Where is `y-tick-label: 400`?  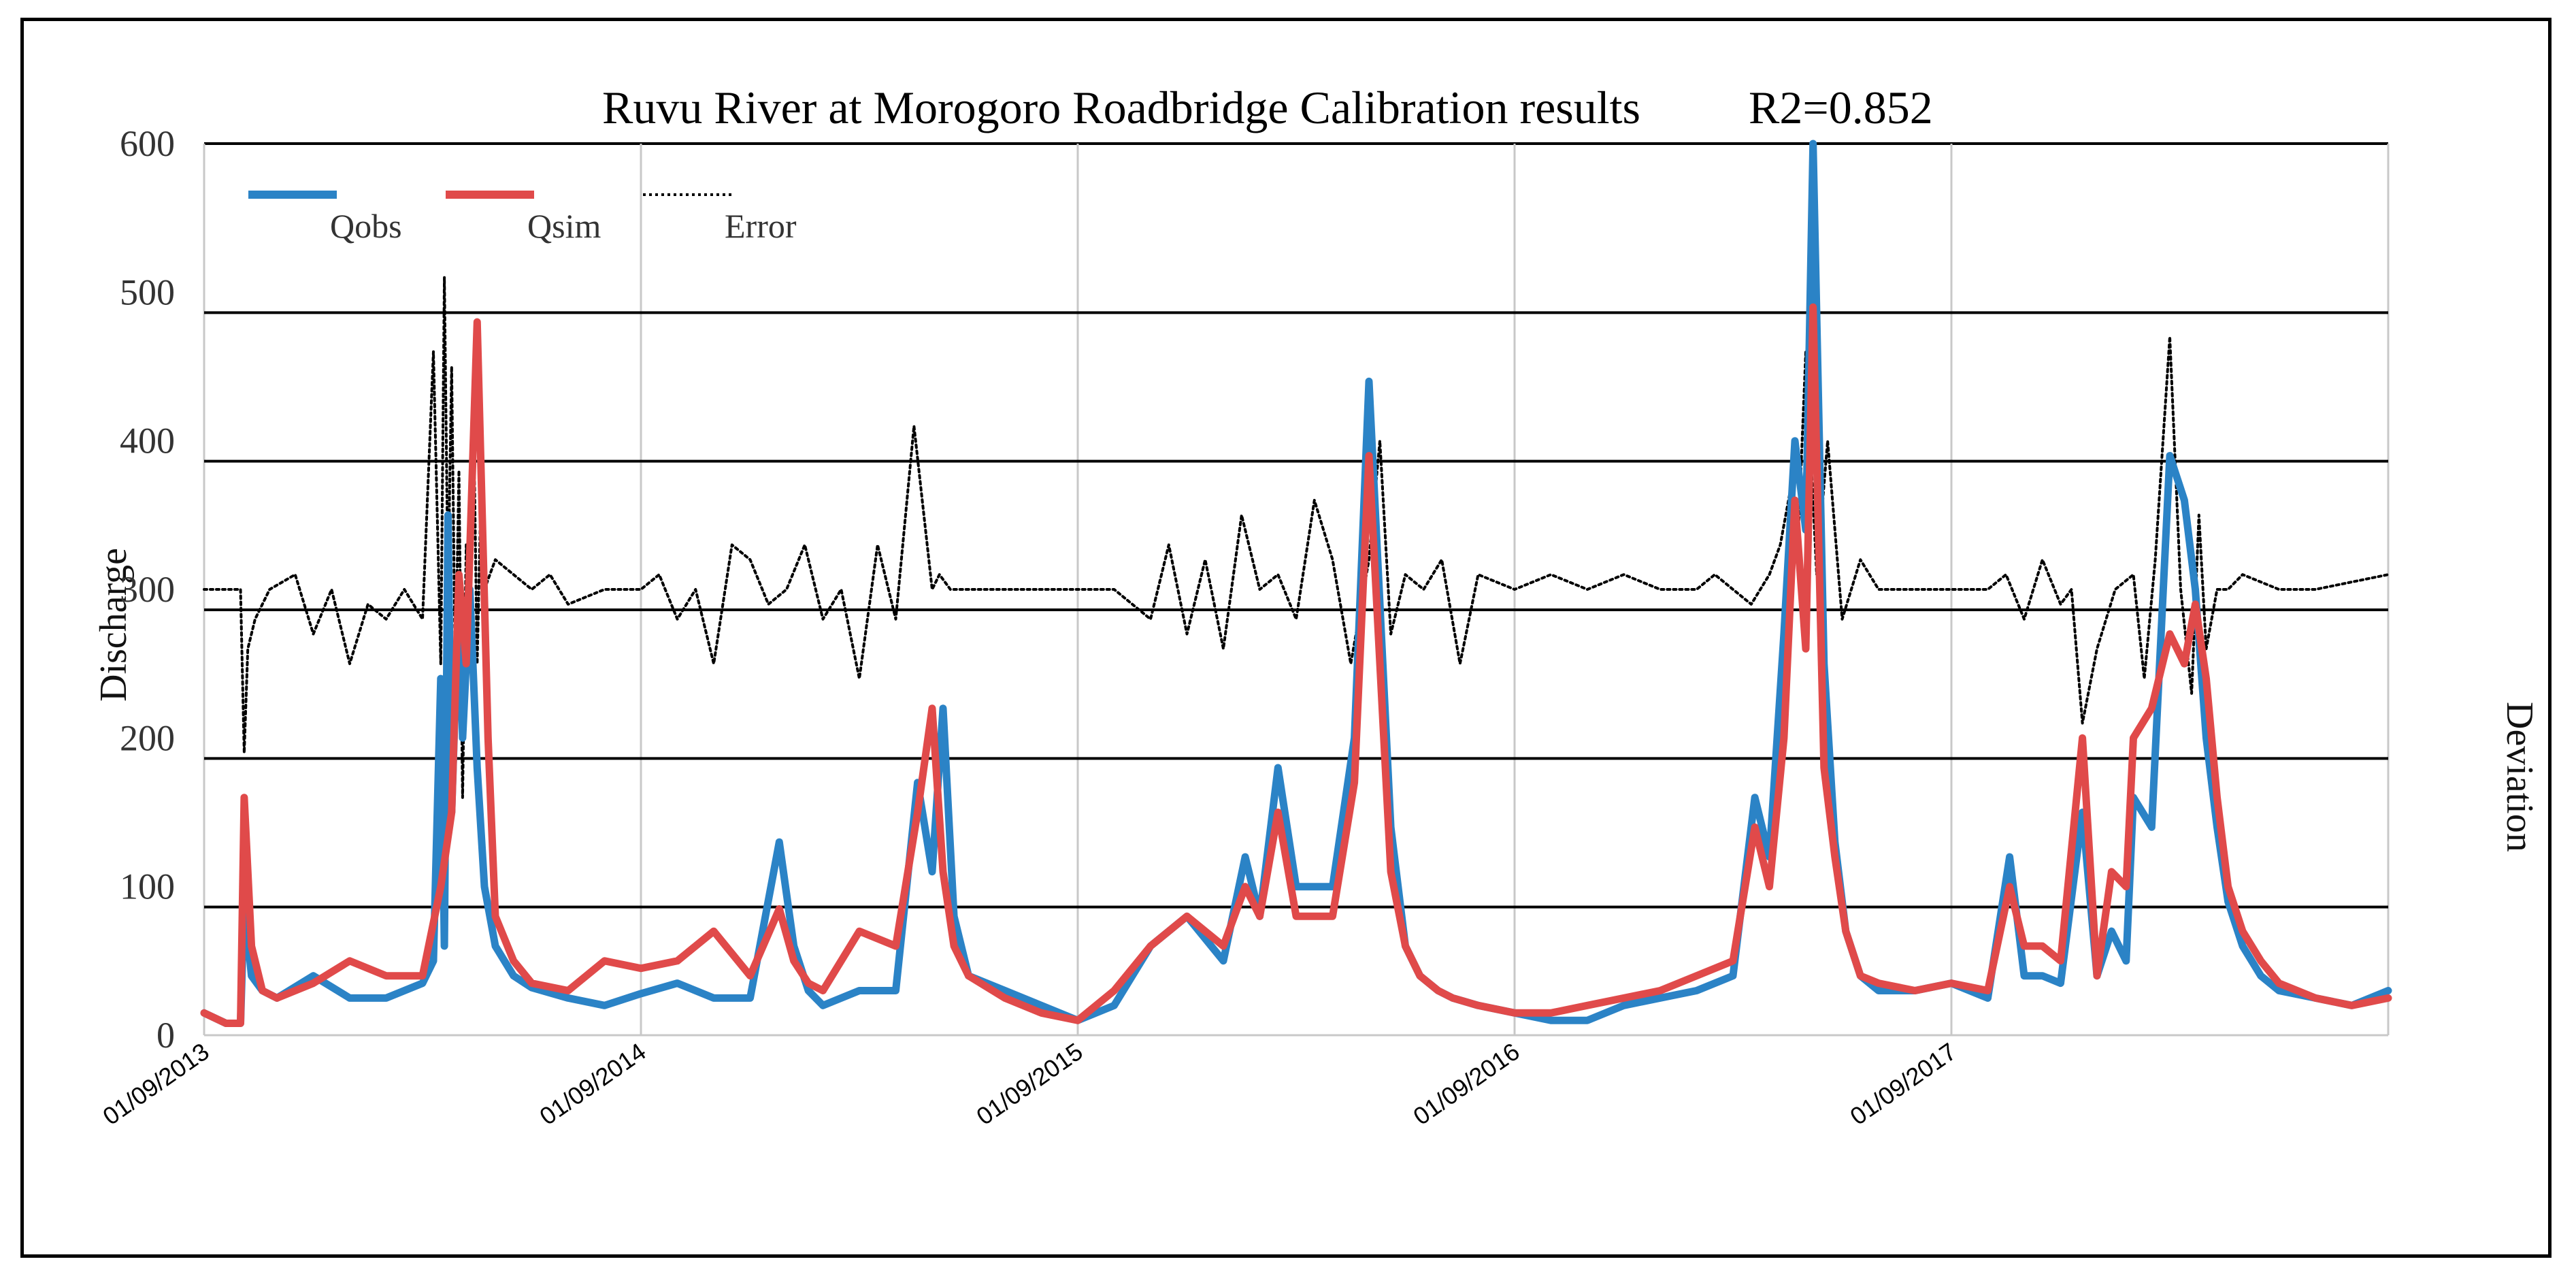
y-tick-label: 400 is located at coordinates (148, 441).